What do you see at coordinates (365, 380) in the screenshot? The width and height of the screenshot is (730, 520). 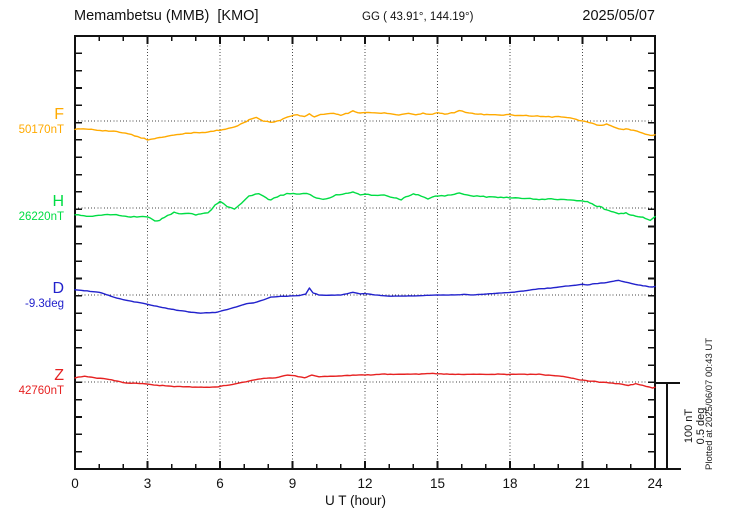 I see `trace-Z` at bounding box center [365, 380].